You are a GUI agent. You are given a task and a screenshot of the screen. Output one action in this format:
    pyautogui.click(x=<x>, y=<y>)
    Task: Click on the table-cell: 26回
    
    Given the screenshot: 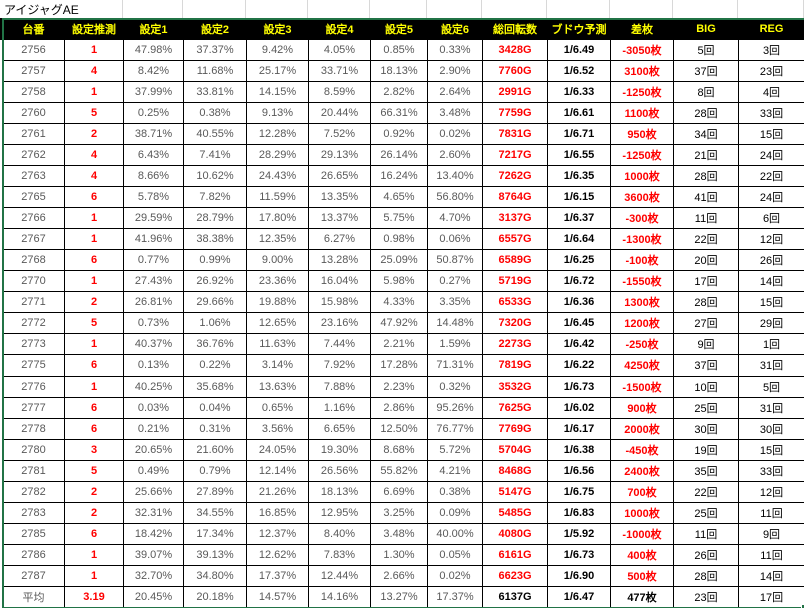 What is the action you would take?
    pyautogui.click(x=706, y=554)
    